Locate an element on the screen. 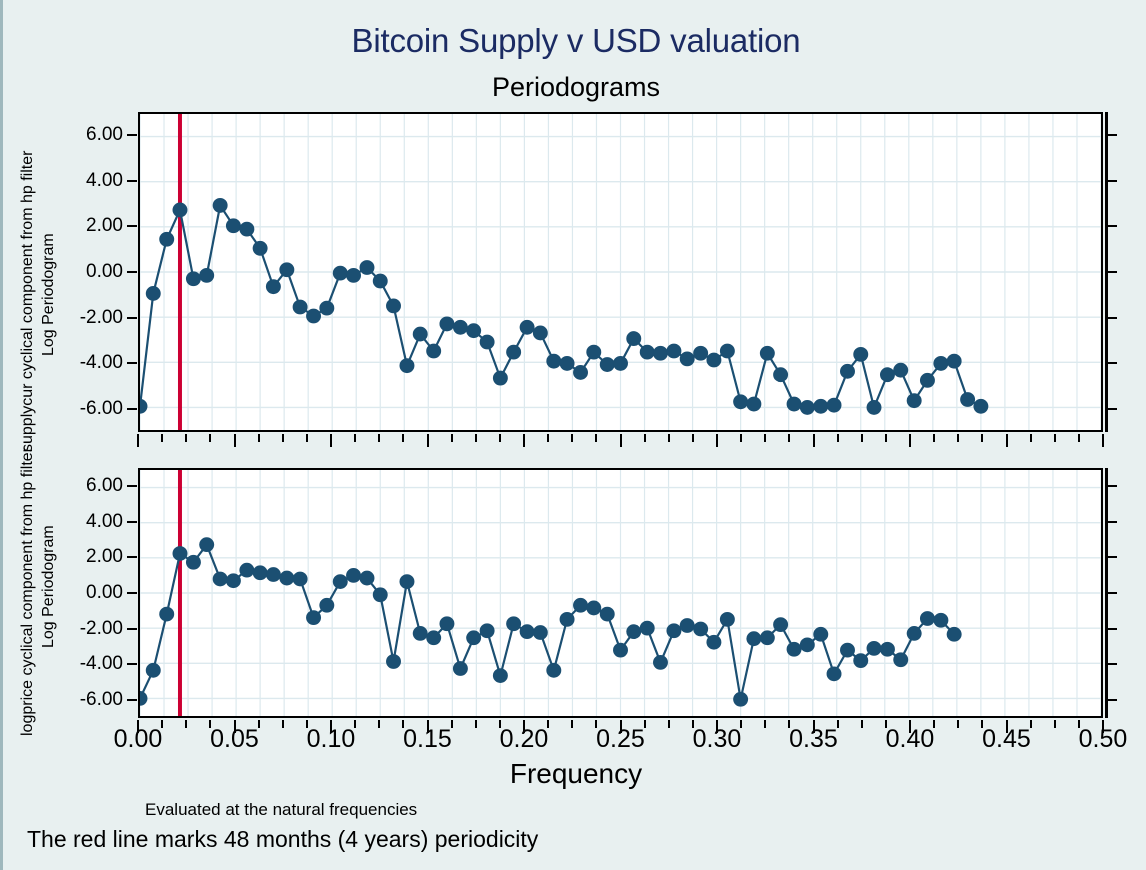  x-tick-label: 0.25 is located at coordinates (620, 739).